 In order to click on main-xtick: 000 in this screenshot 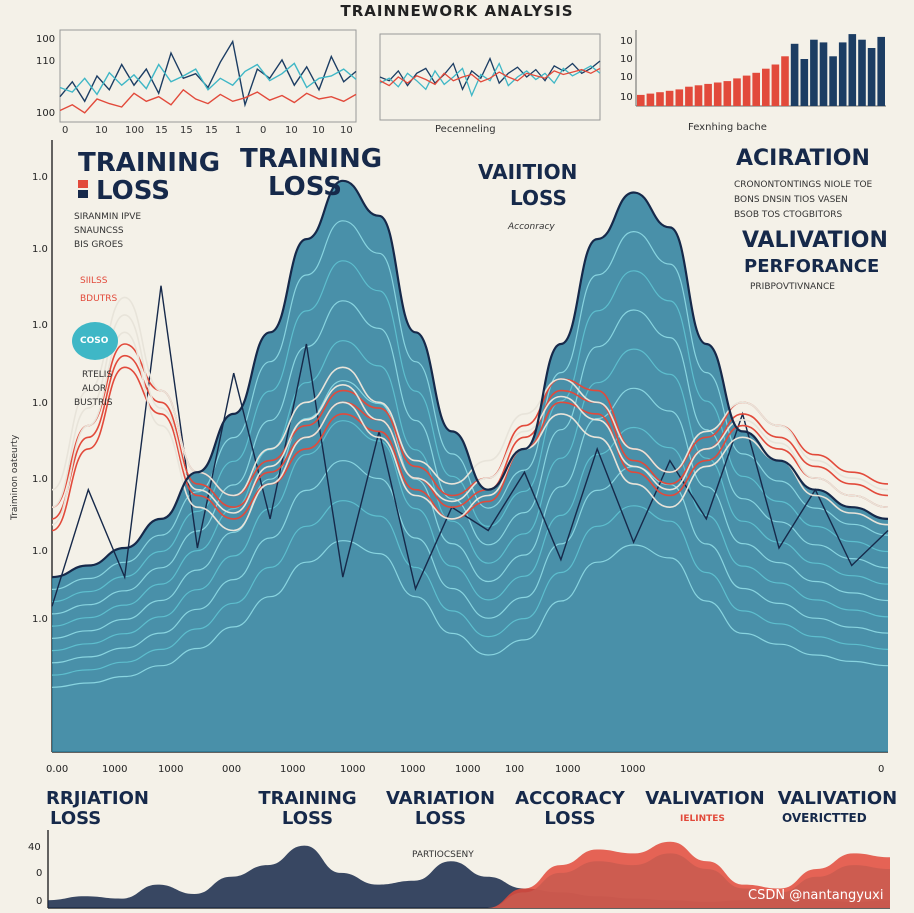, I will do `click(232, 769)`.